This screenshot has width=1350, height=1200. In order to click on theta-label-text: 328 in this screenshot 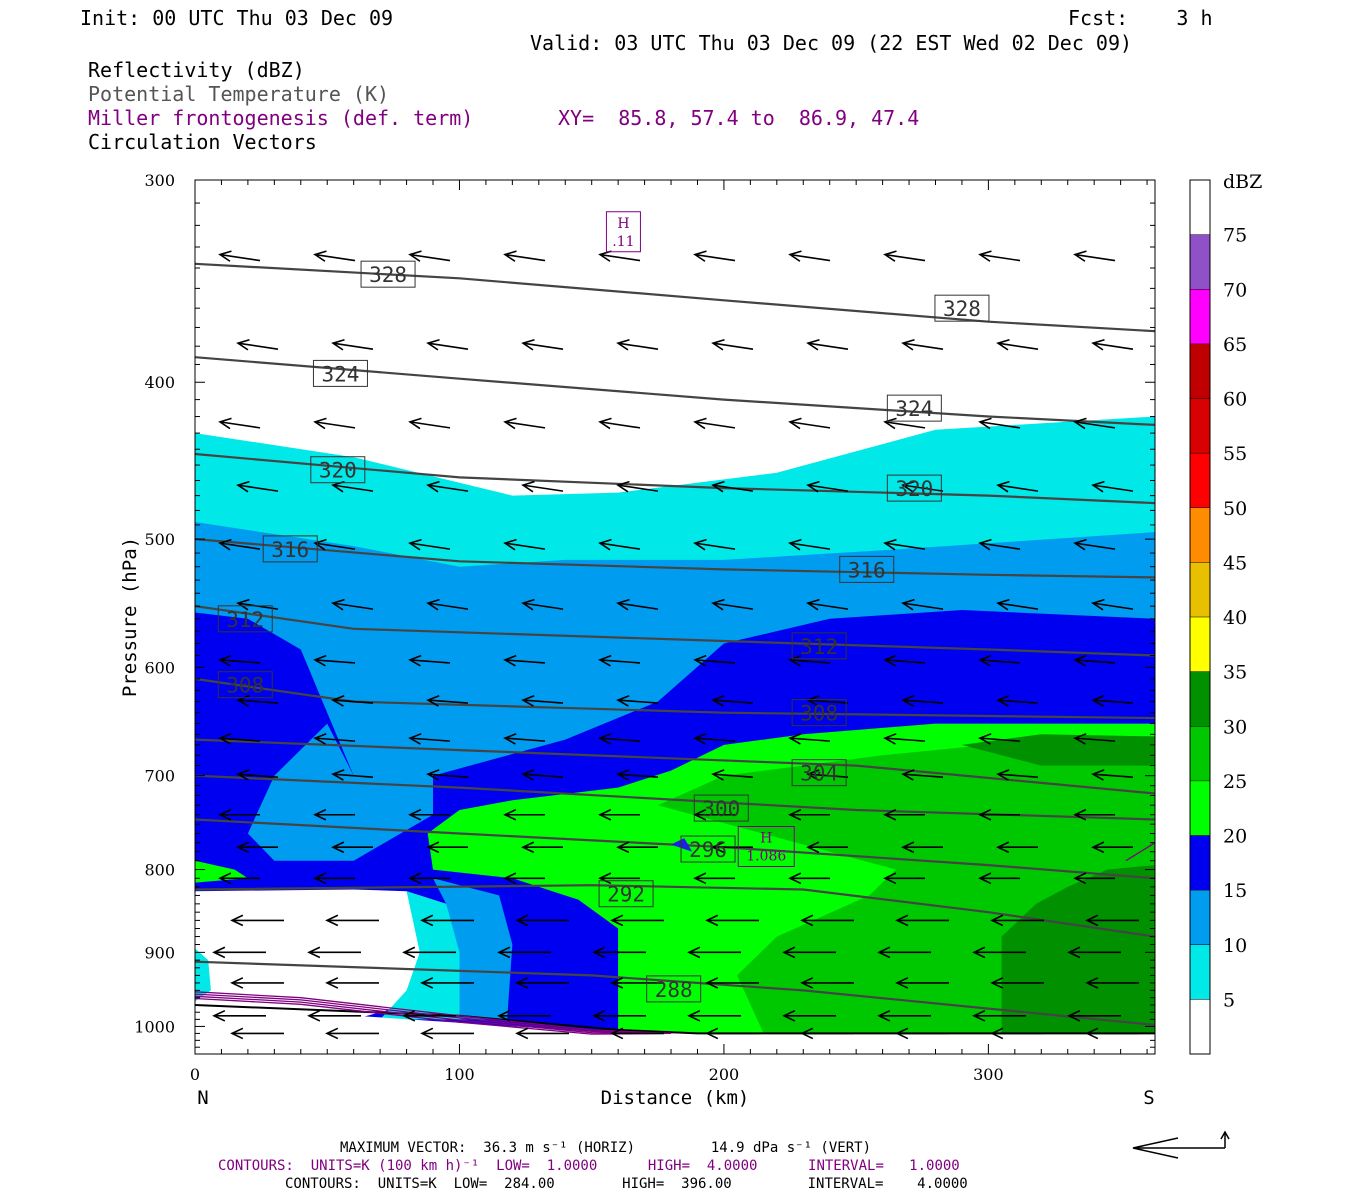, I will do `click(962, 309)`.